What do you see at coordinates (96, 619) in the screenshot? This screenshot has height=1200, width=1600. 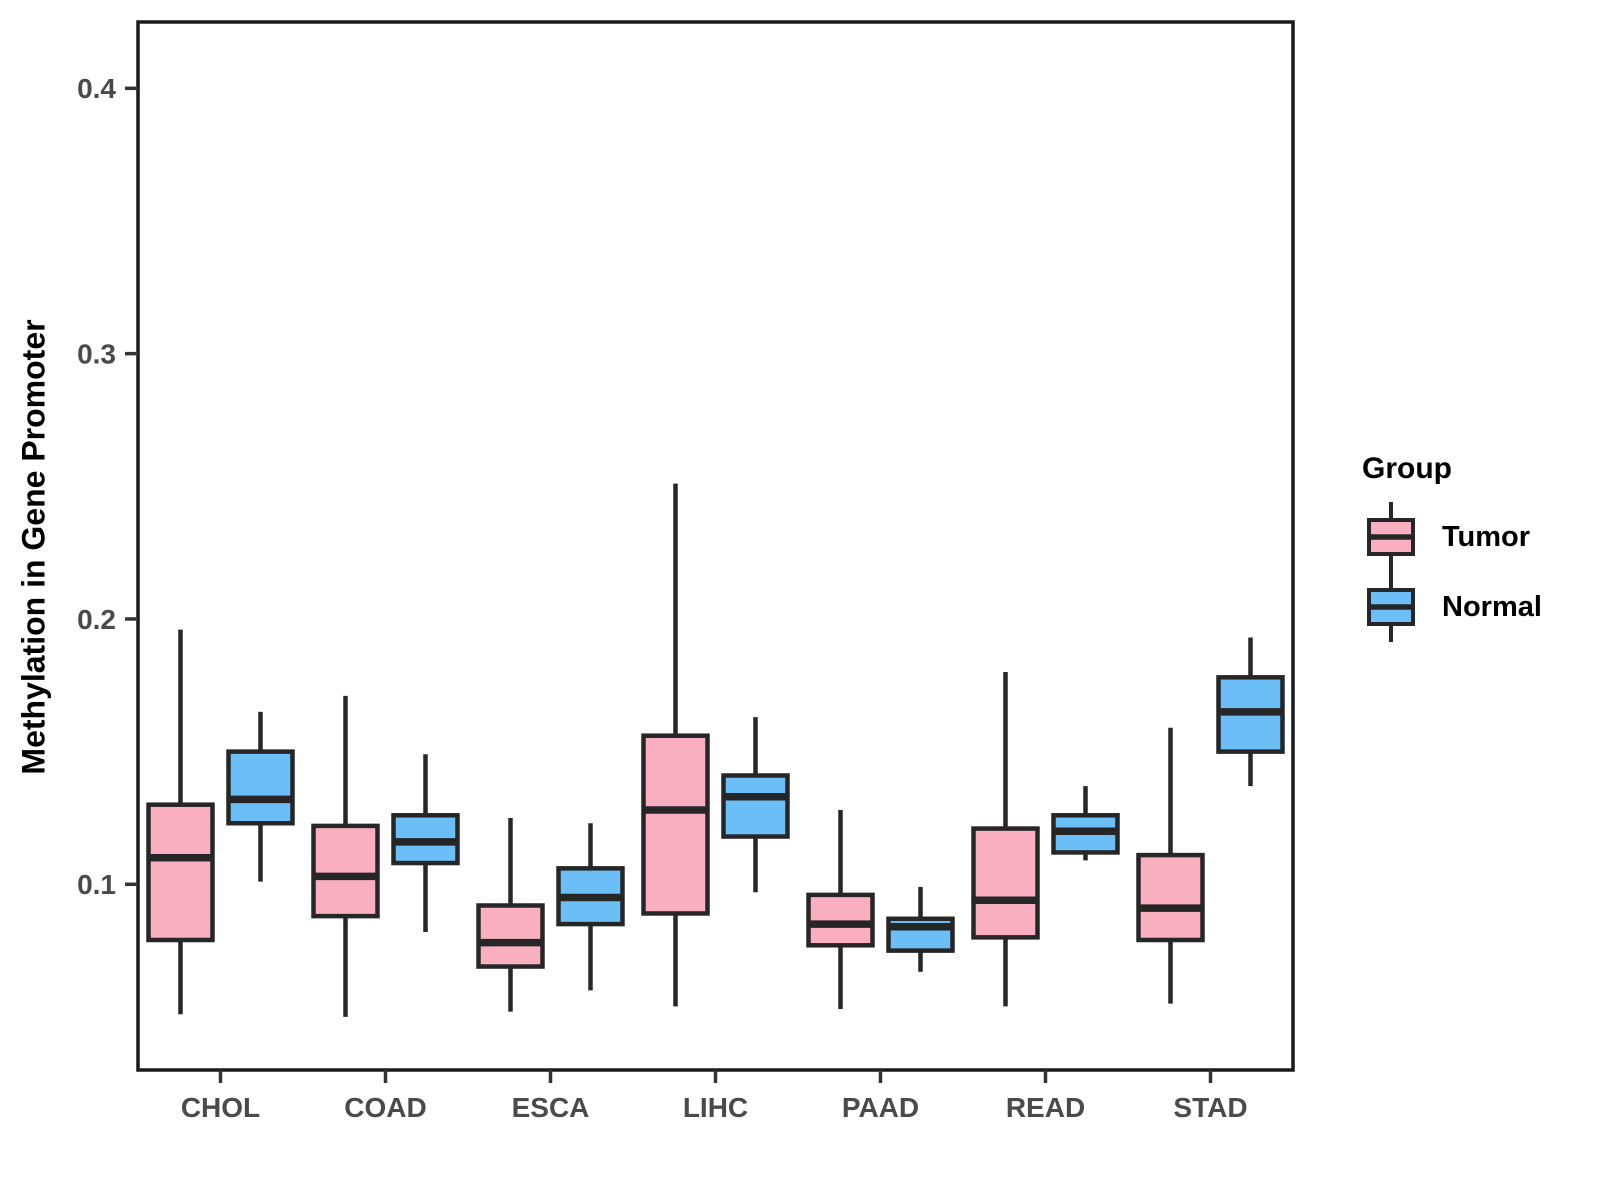 I see `y-tick-label: 0.2` at bounding box center [96, 619].